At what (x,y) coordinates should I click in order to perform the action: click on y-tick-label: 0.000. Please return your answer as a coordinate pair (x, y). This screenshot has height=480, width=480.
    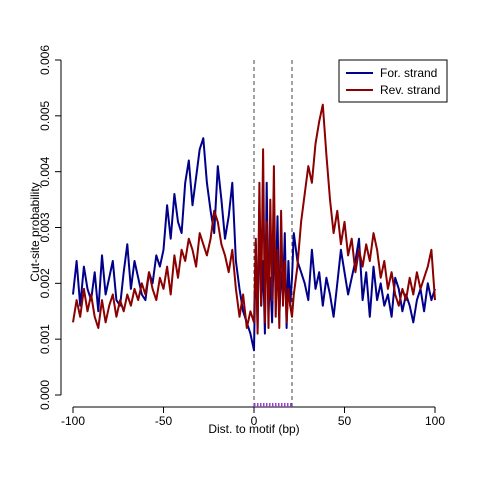
    Looking at the image, I should click on (45, 395).